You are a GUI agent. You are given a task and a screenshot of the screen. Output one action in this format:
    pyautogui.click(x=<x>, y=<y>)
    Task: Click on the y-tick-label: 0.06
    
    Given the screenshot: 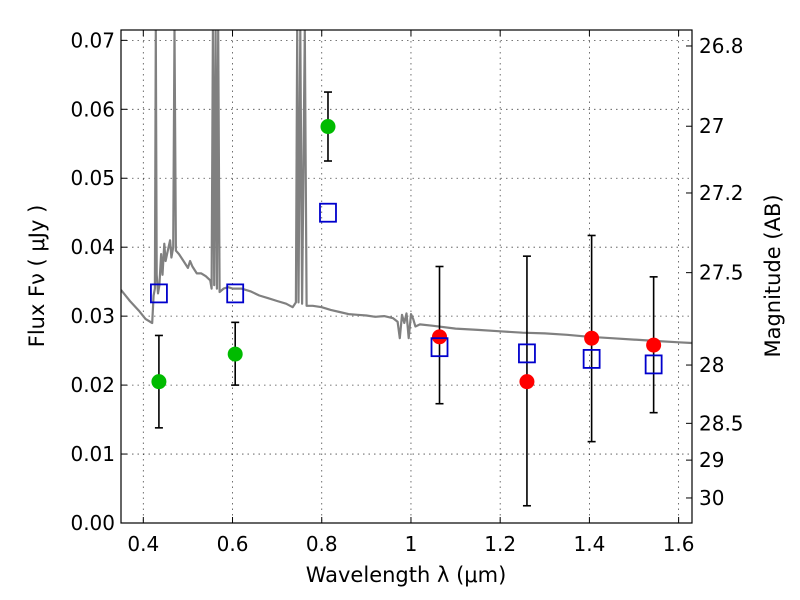 What is the action you would take?
    pyautogui.click(x=92, y=109)
    